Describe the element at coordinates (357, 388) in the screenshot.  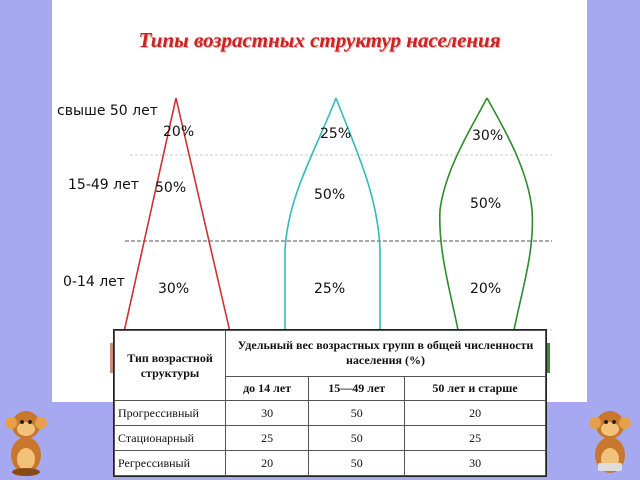
I see `subheader-middle: 15—49 лет` at that location.